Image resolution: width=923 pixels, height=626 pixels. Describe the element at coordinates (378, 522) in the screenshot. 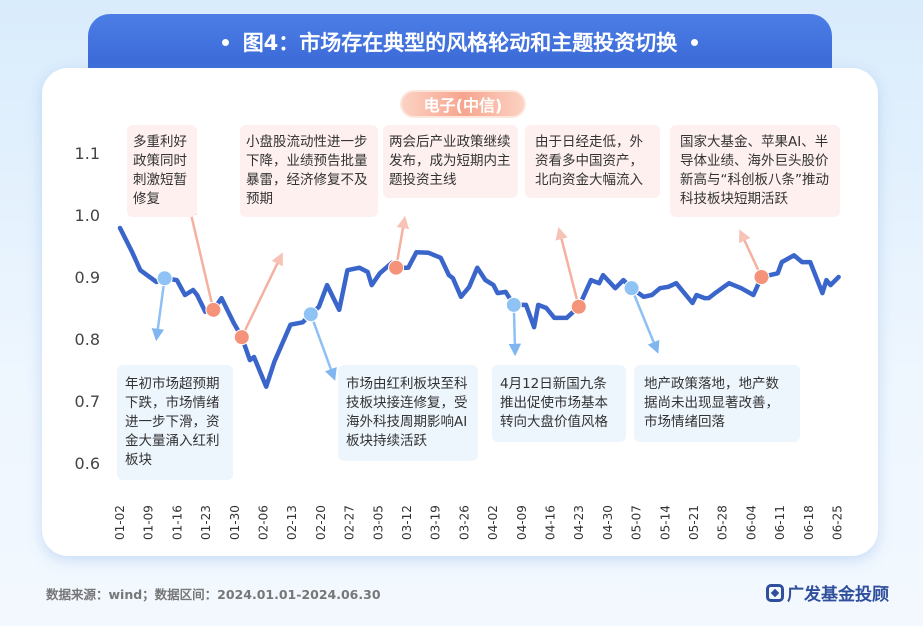

I see `x-tick-label: 03-05` at that location.